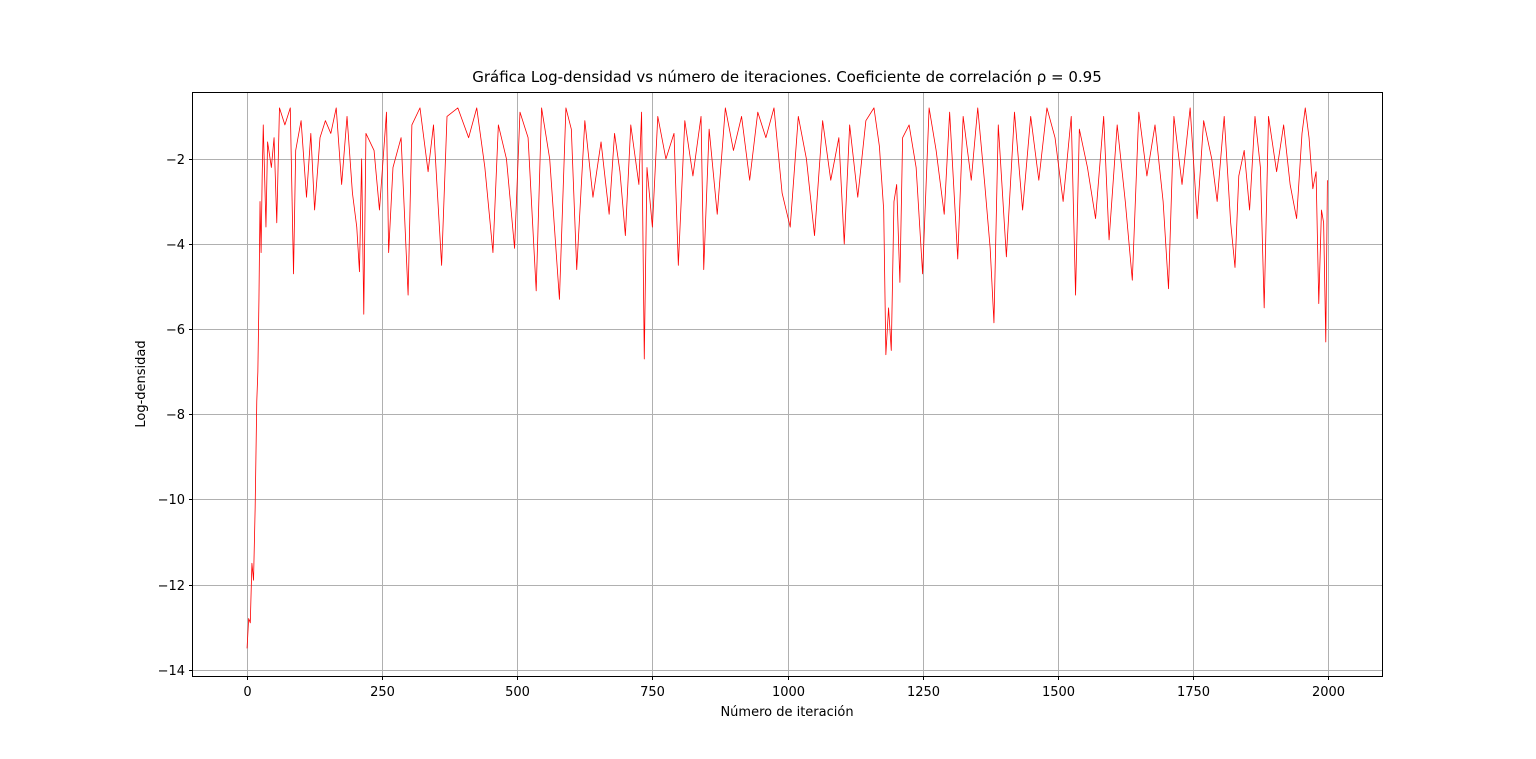 Image resolution: width=1536 pixels, height=759 pixels. I want to click on y-tick-label: −8, so click(175, 415).